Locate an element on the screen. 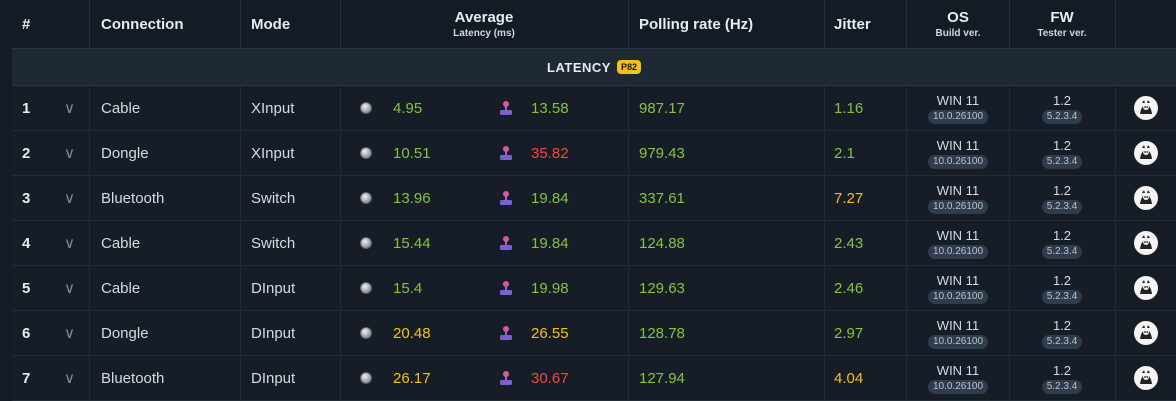 The image size is (1176, 401). row-number: 7 is located at coordinates (26, 378).